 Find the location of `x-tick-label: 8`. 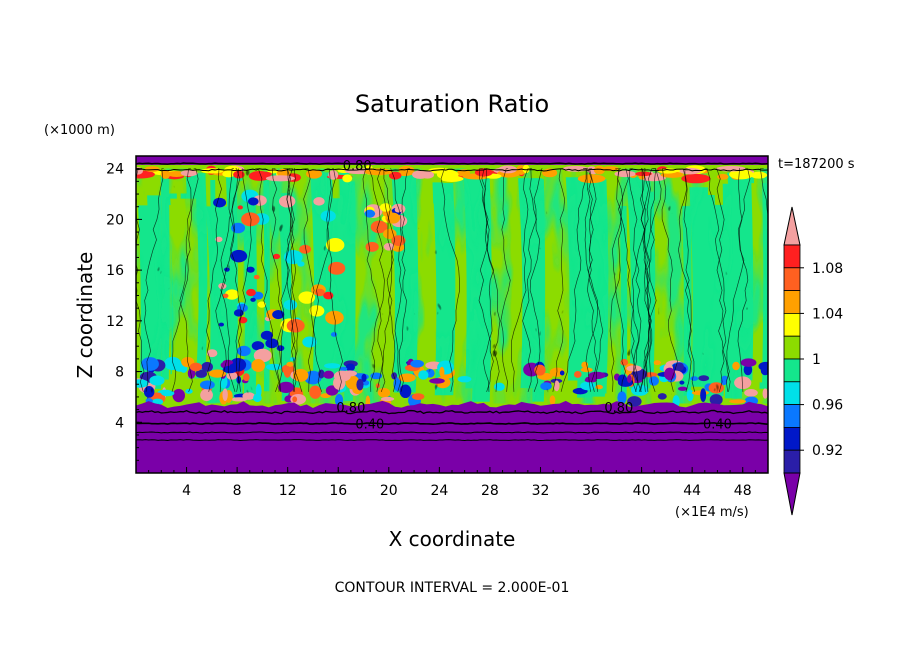

x-tick-label: 8 is located at coordinates (237, 491).